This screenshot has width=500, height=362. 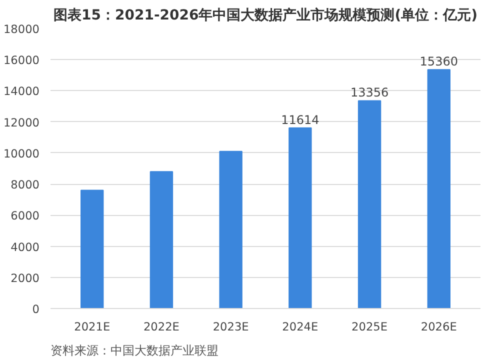 I want to click on y-tick-label: 14000, so click(x=21, y=91).